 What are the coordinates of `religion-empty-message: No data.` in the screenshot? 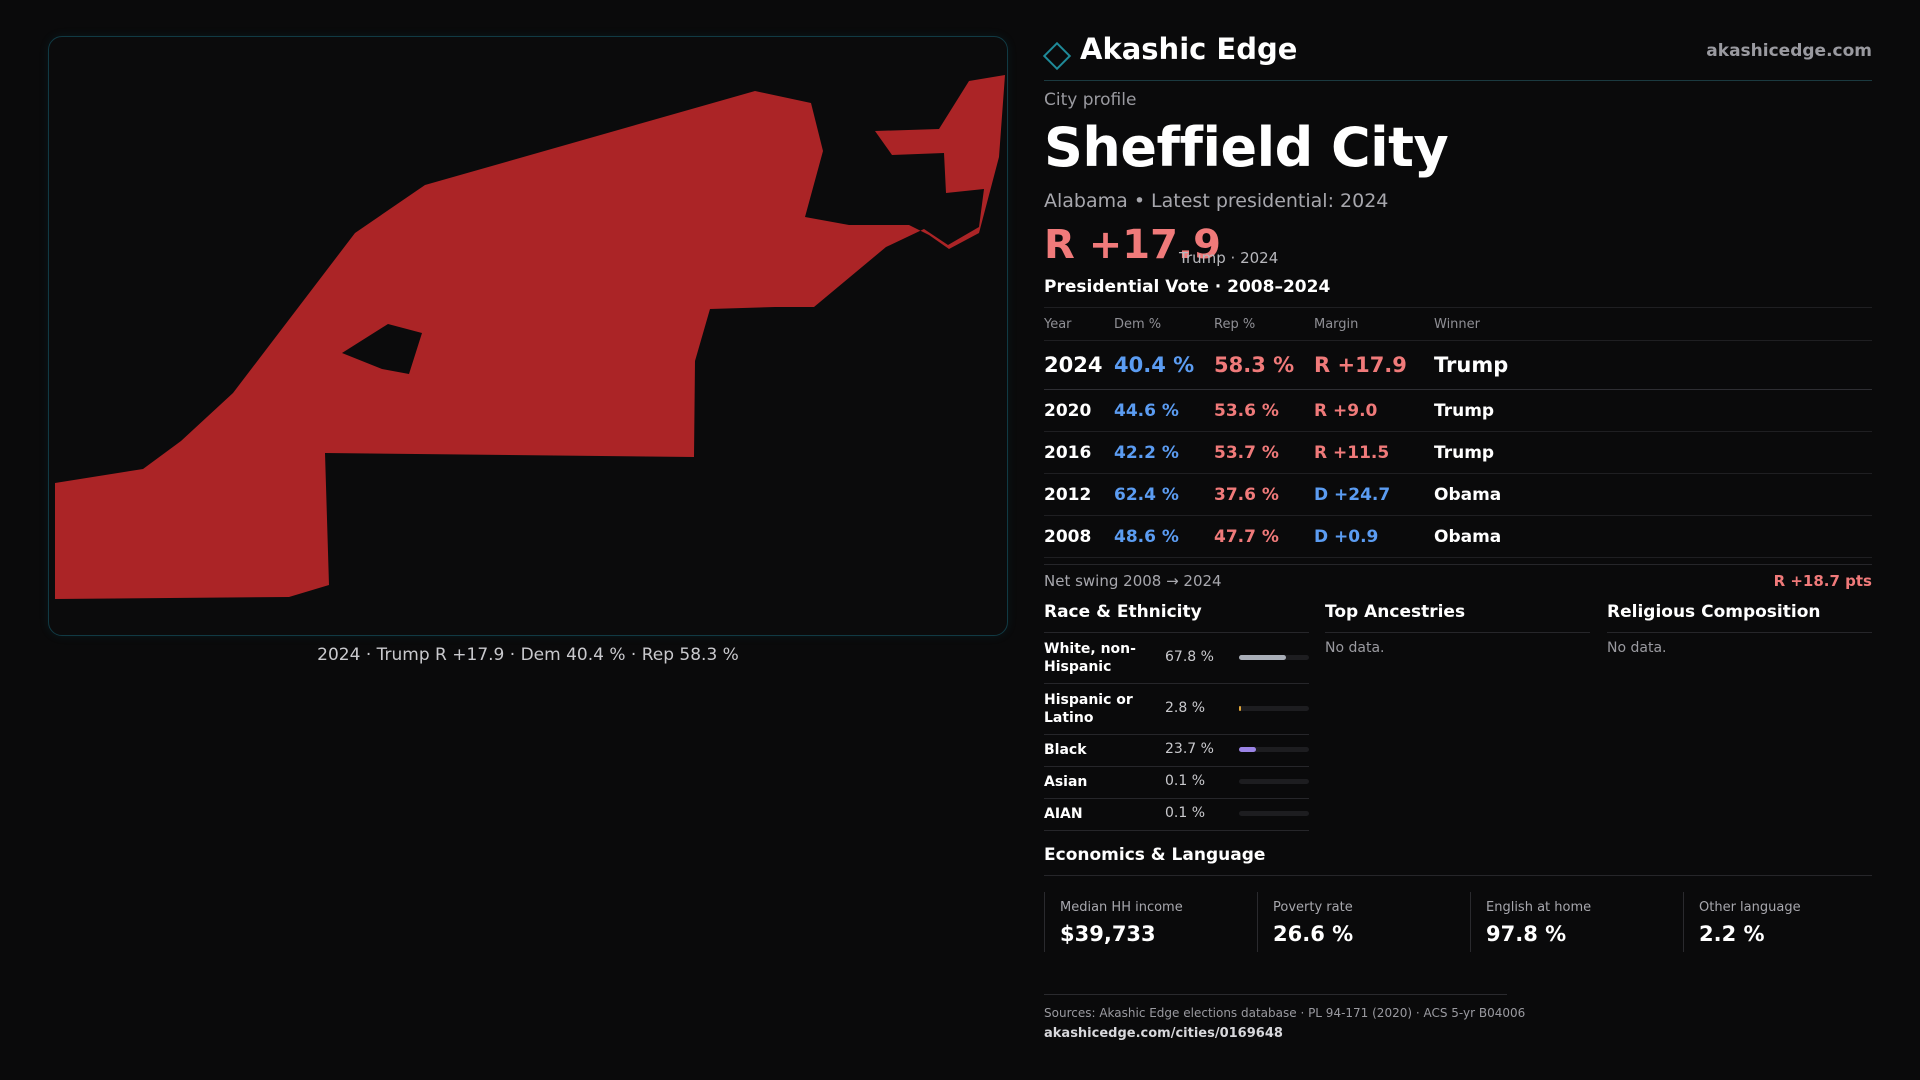 It's located at (1637, 648).